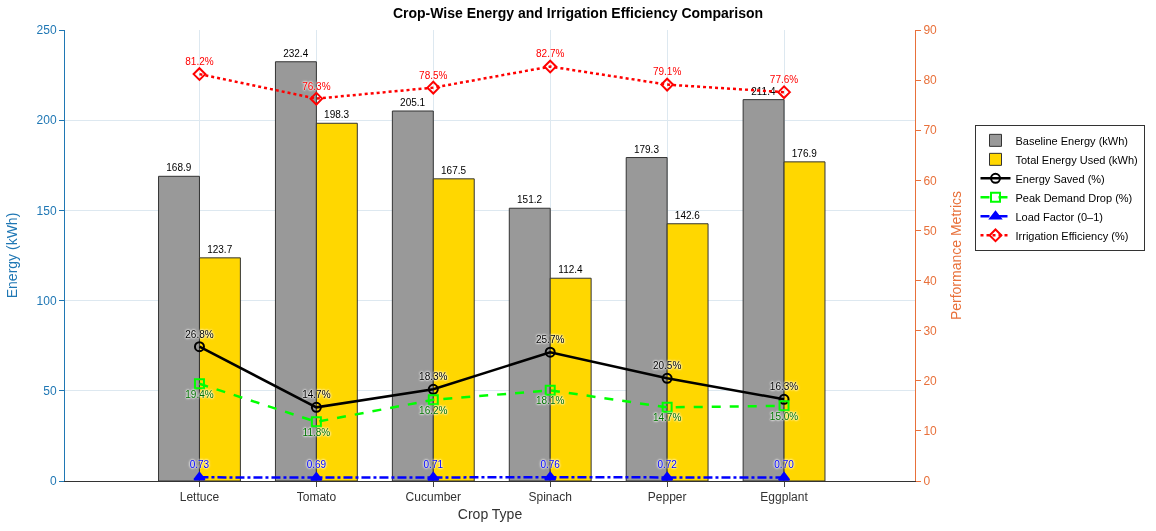  What do you see at coordinates (784, 387) in the screenshot?
I see `data-label: 16.3%` at bounding box center [784, 387].